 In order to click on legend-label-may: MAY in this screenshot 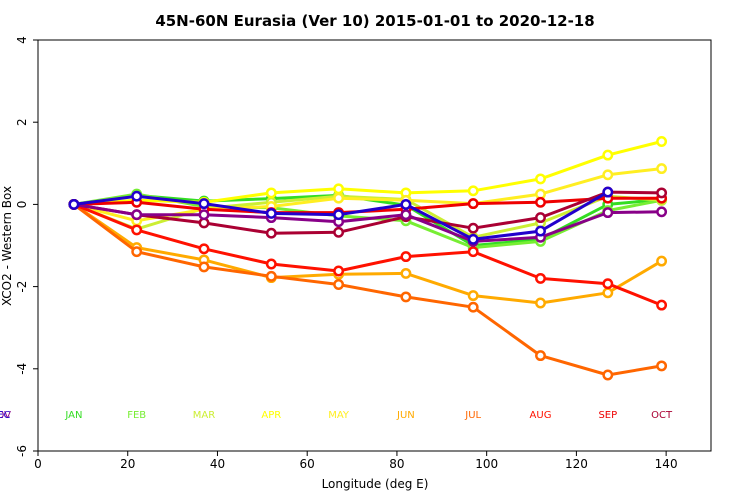, I will do `click(339, 415)`.